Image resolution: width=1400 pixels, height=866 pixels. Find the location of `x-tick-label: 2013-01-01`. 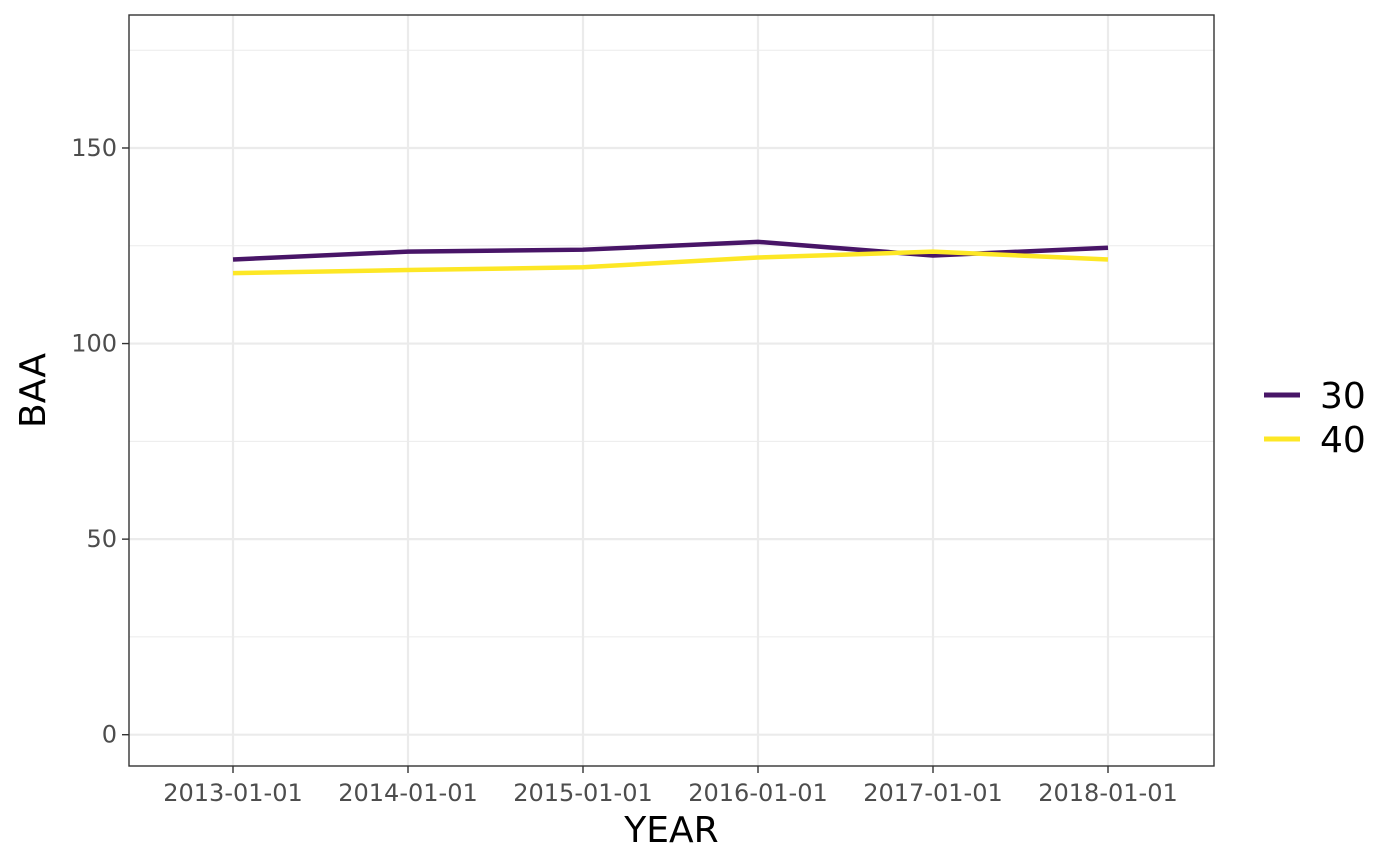

x-tick-label: 2013-01-01 is located at coordinates (232, 793).